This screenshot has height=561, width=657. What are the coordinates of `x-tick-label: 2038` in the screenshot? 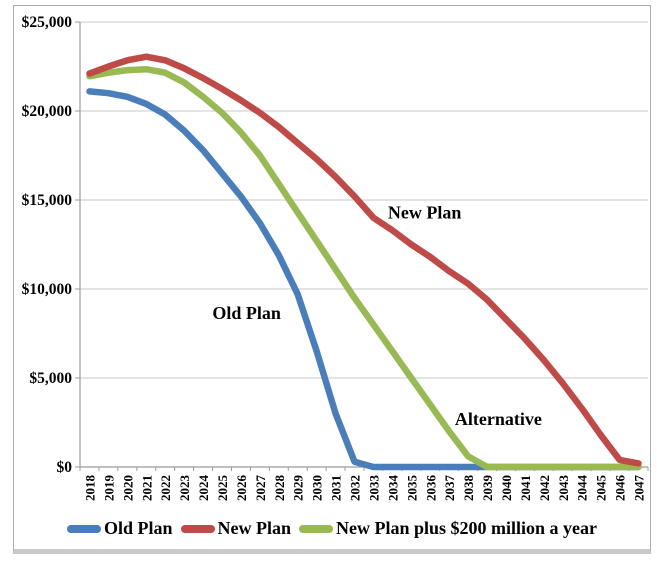 It's located at (468, 488).